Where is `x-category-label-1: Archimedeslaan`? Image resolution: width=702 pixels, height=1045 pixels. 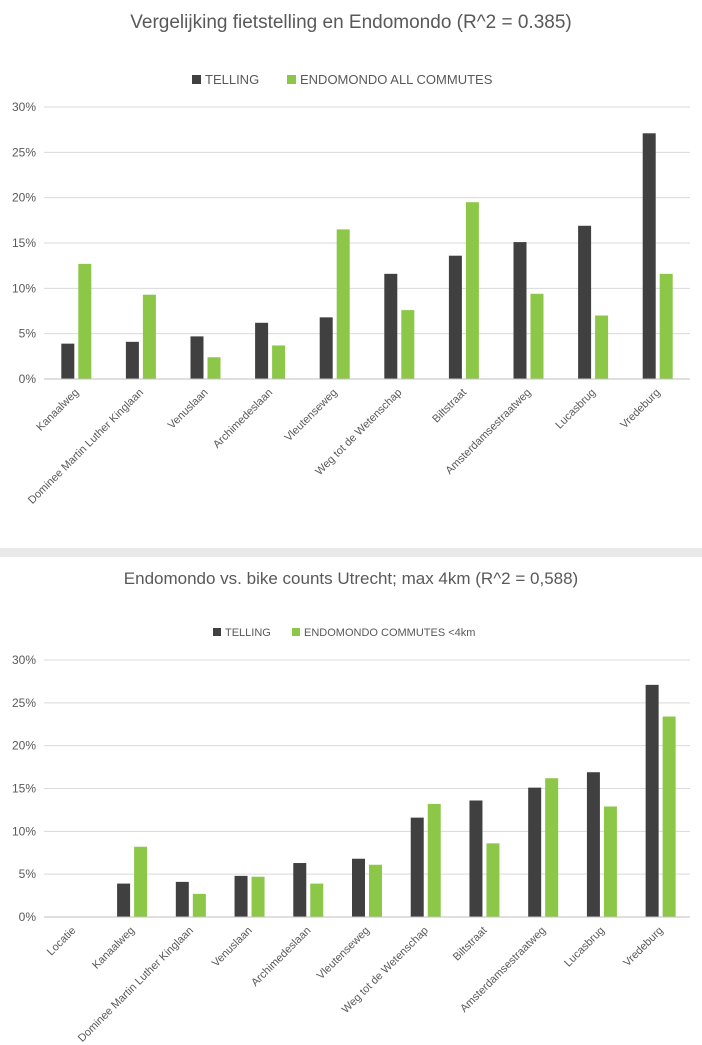
x-category-label-1: Archimedeslaan is located at coordinates (243, 419).